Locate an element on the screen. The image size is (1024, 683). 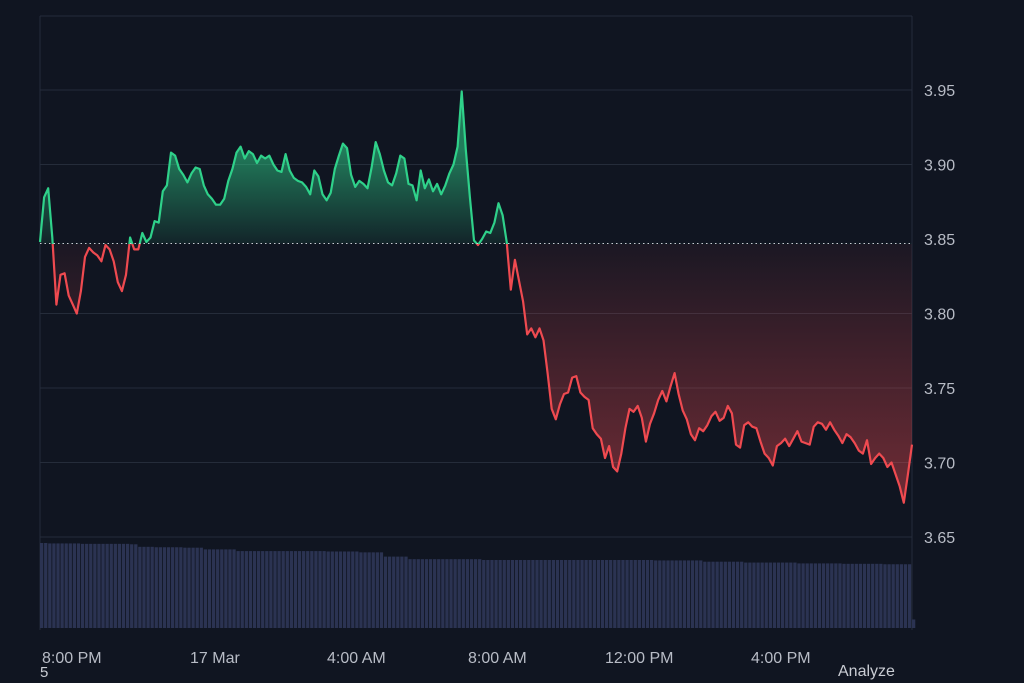
y-tick-label: 3.90 is located at coordinates (939, 166).